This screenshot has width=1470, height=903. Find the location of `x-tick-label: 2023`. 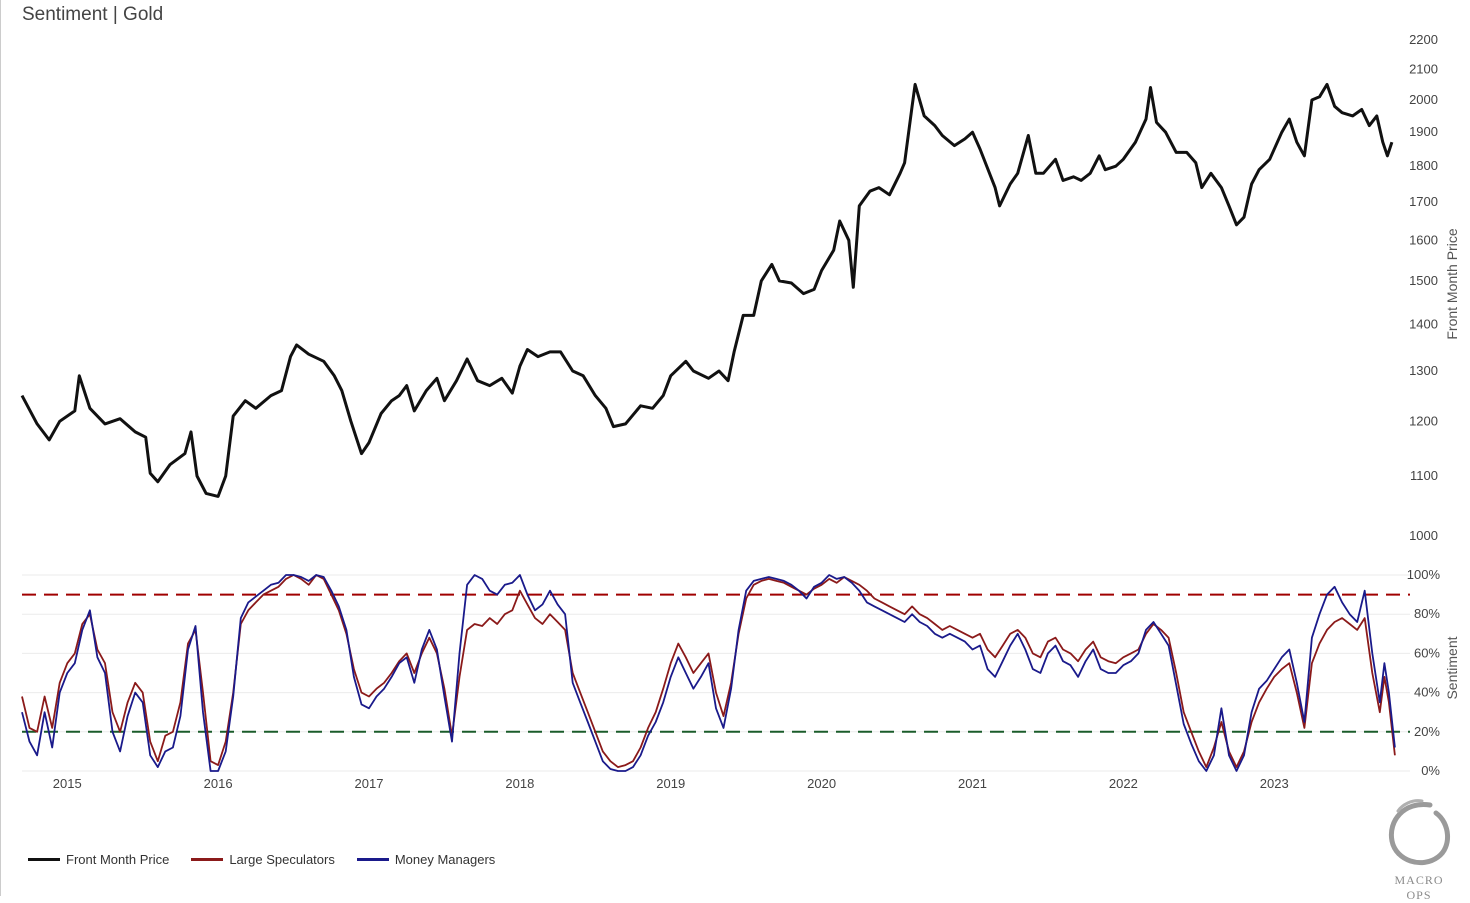

x-tick-label: 2023 is located at coordinates (1274, 783).